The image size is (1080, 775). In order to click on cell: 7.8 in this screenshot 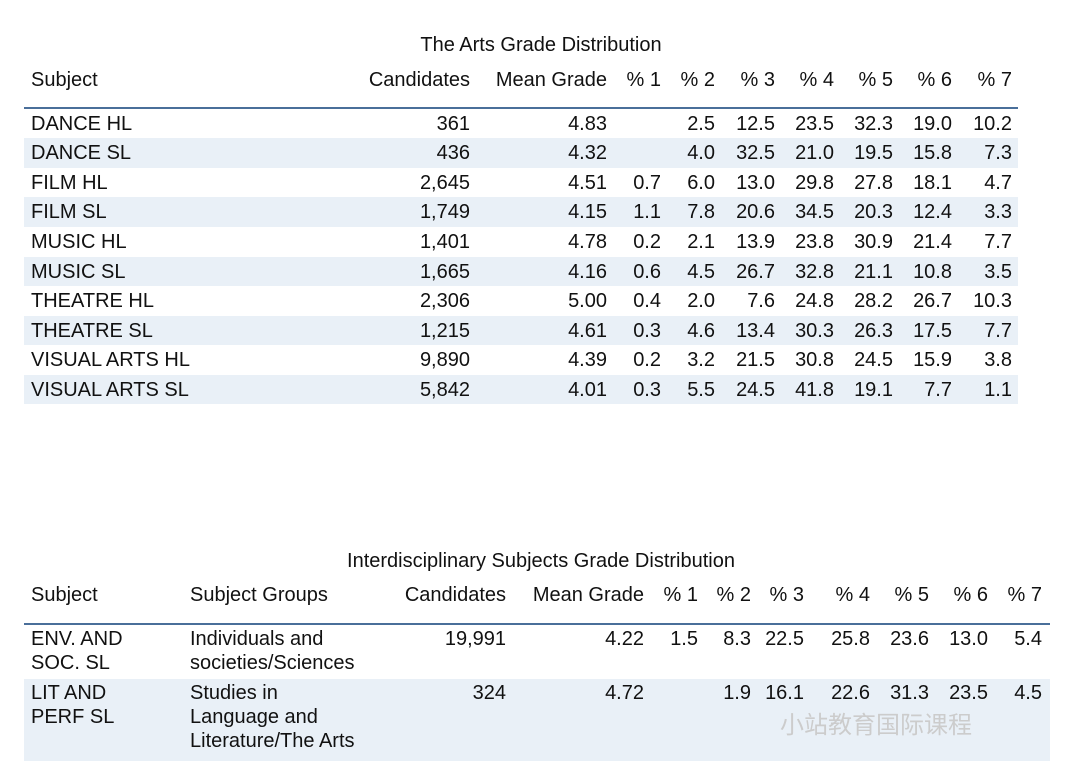, I will do `click(701, 212)`.